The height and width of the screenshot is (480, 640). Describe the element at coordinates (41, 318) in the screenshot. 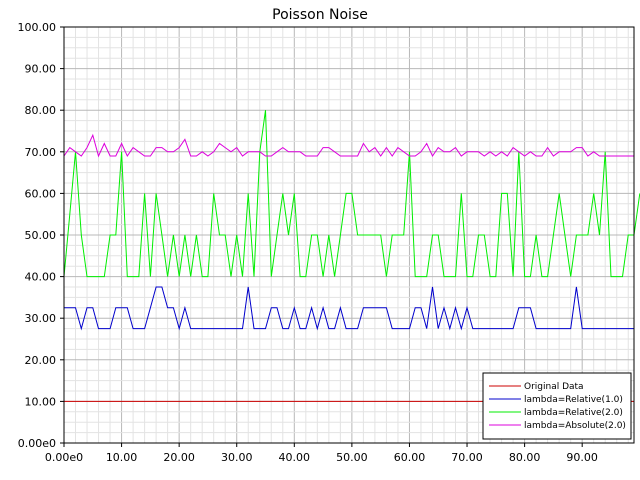

I see `y-tick-label: 30.00` at that location.